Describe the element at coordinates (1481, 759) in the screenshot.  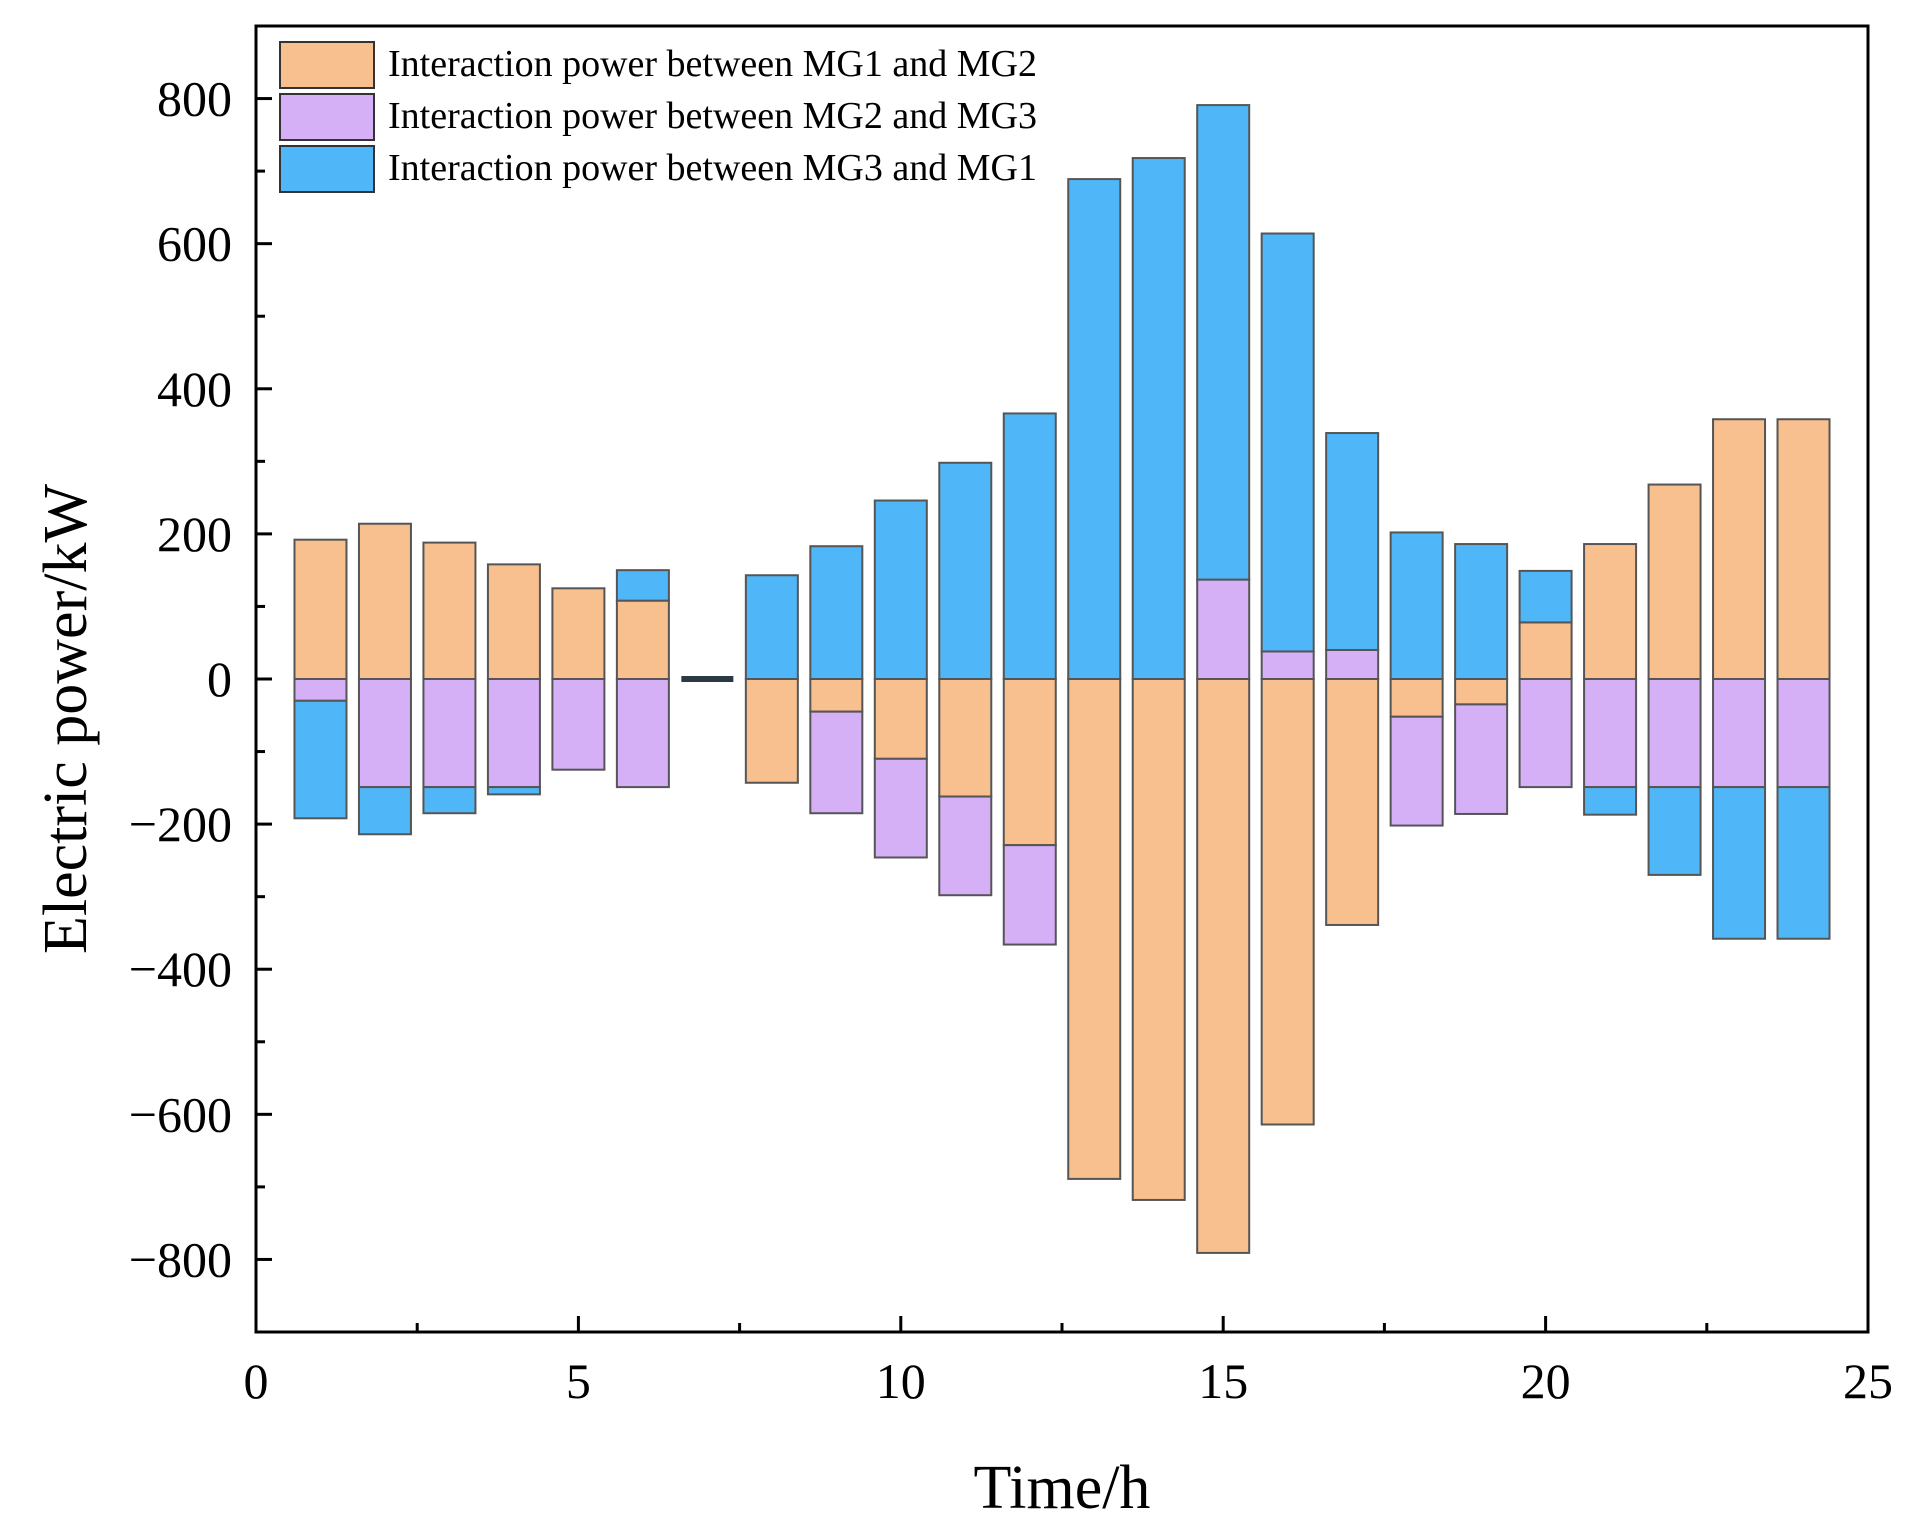
I see `bar-series-2-t19` at that location.